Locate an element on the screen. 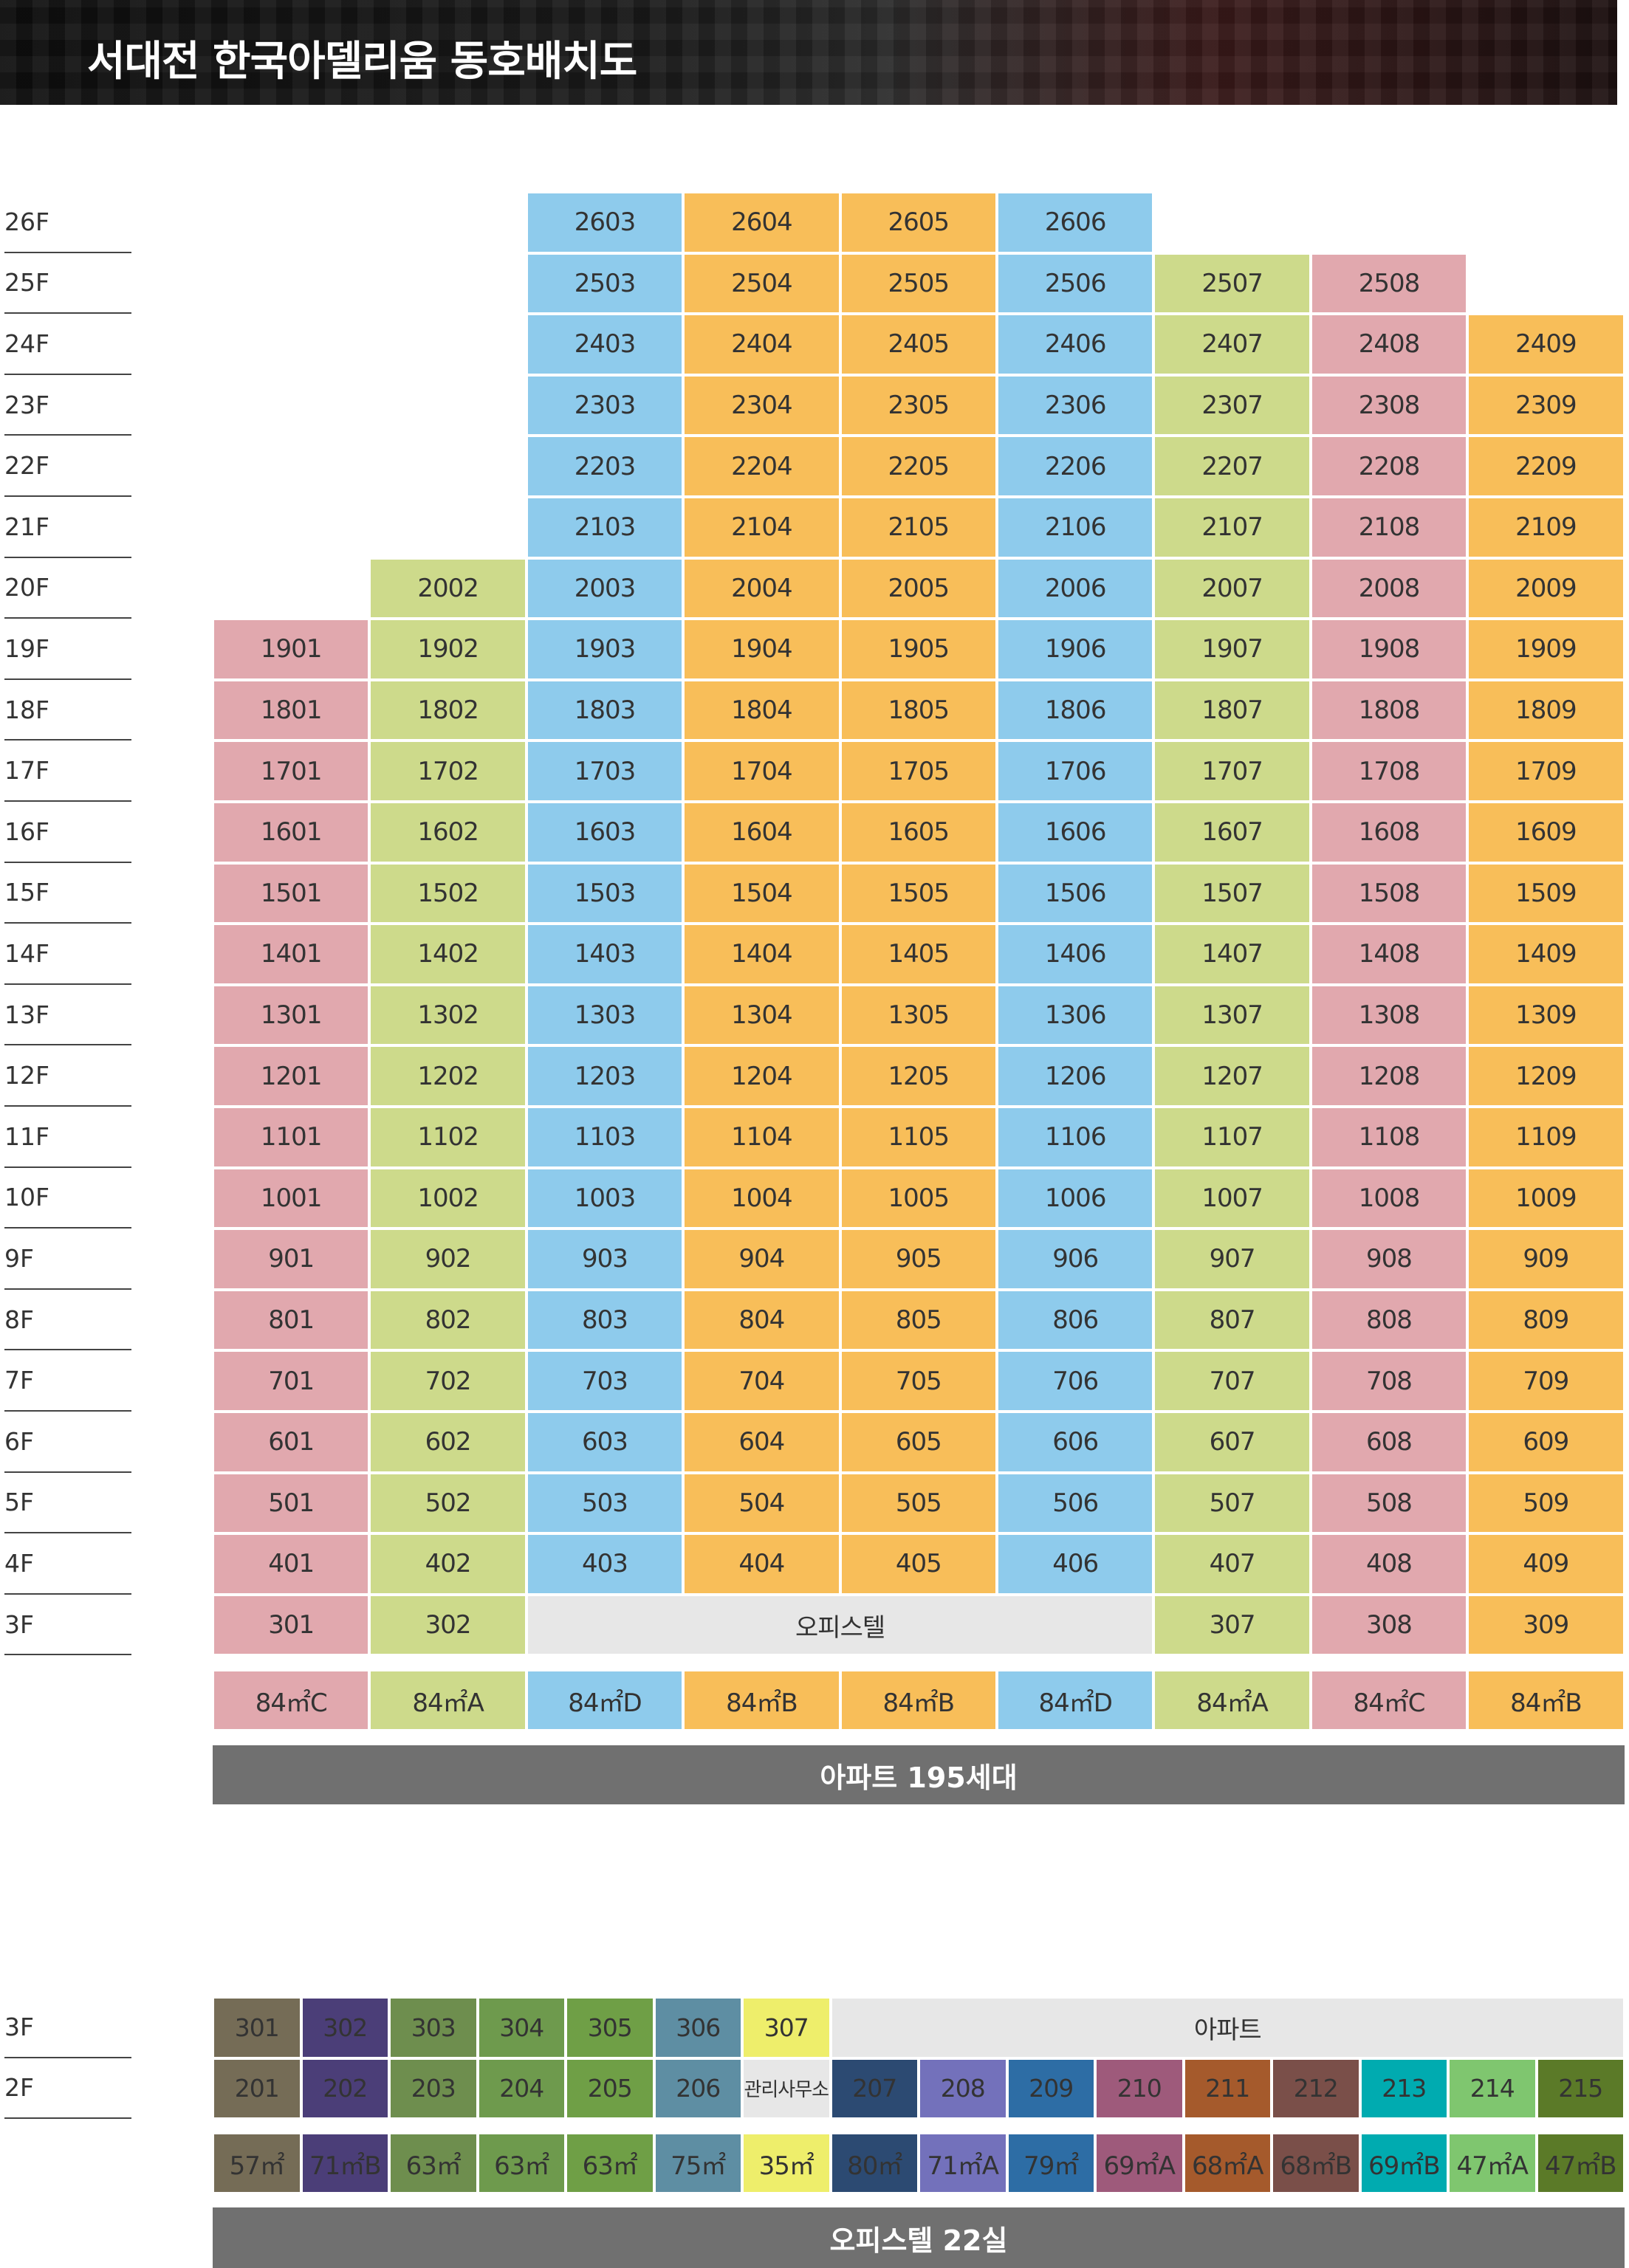  unit-cell: 2505 is located at coordinates (919, 283).